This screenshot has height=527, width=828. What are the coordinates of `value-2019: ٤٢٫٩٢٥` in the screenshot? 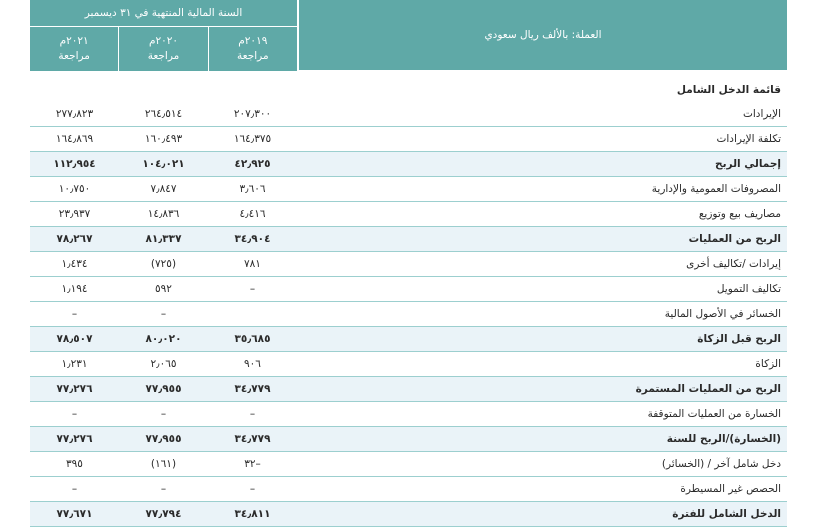 It's located at (252, 164).